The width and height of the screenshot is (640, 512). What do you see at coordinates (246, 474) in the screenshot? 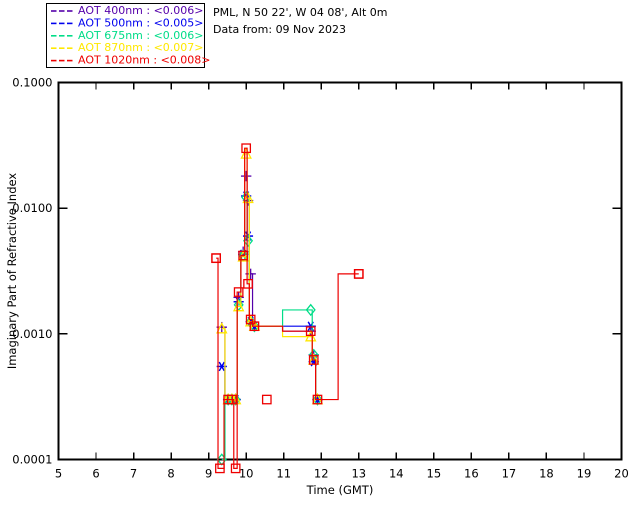
I see `x-tick-label: 10` at bounding box center [246, 474].